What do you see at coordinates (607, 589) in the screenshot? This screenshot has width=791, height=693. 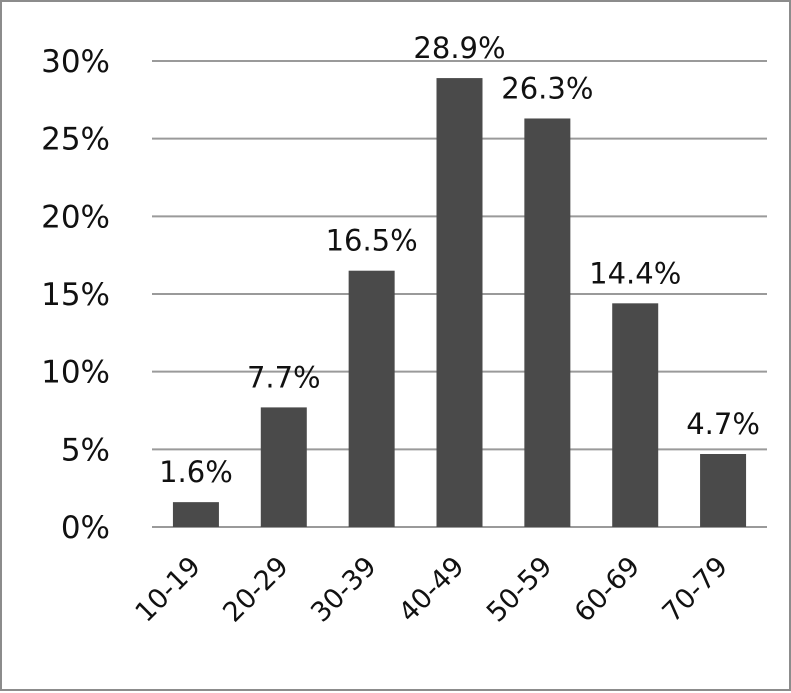 I see `x-tick-label: 60-69` at bounding box center [607, 589].